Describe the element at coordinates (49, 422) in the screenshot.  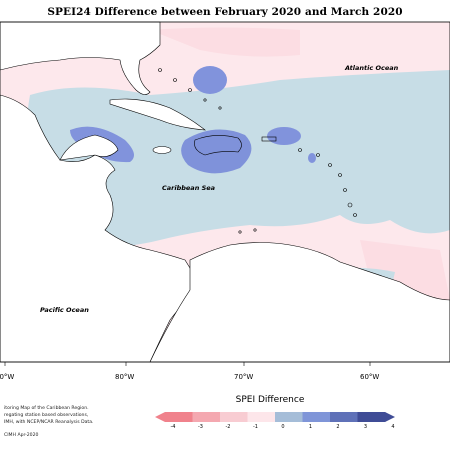
I see `credit-line-3: IMH, with NCEP/NCAR Reanalysis Data.` at that location.